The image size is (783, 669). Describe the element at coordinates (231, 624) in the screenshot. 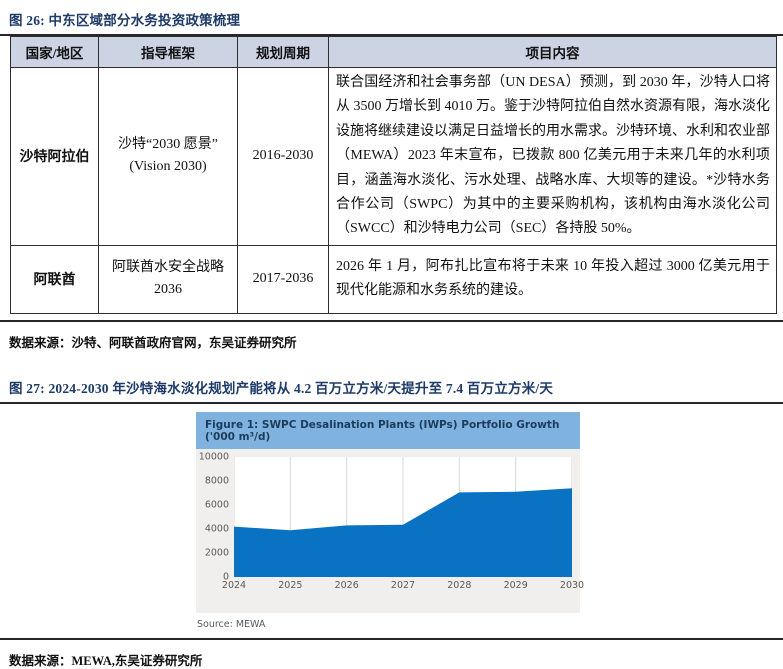

I see `chart-source: Source: MEWA` at that location.